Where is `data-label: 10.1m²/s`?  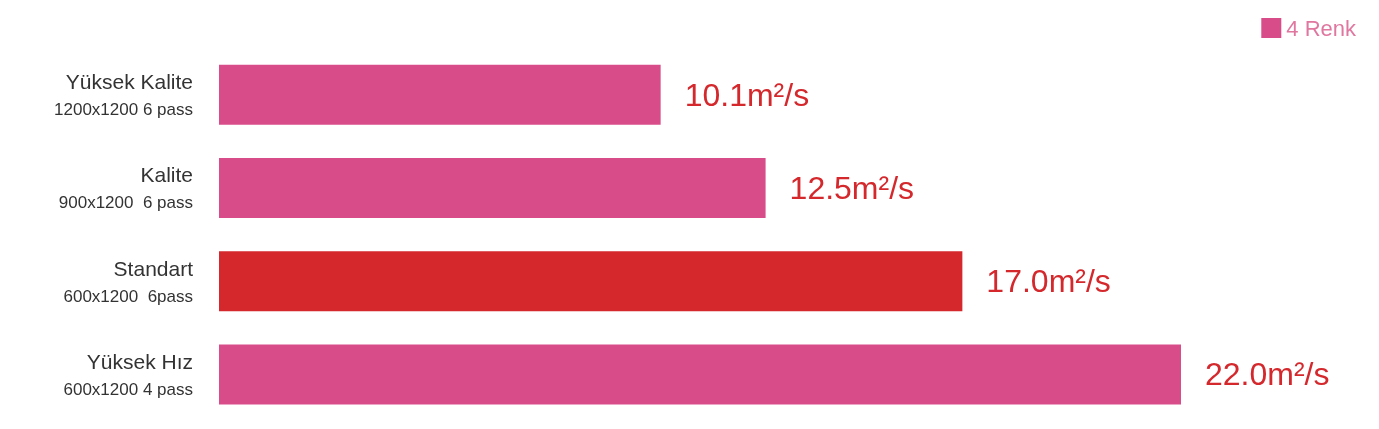 data-label: 10.1m²/s is located at coordinates (747, 94).